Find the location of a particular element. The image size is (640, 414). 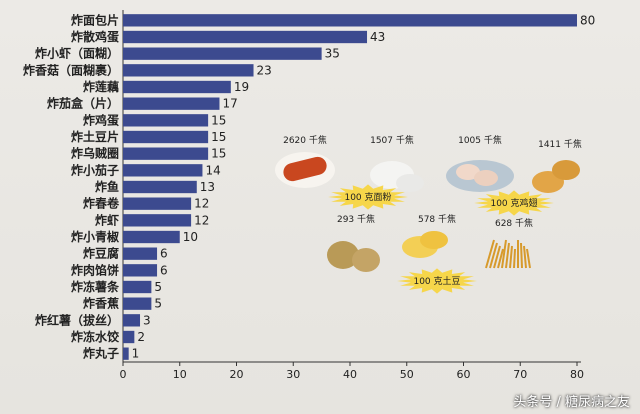

energy-caption: 293 千焦 is located at coordinates (356, 219).